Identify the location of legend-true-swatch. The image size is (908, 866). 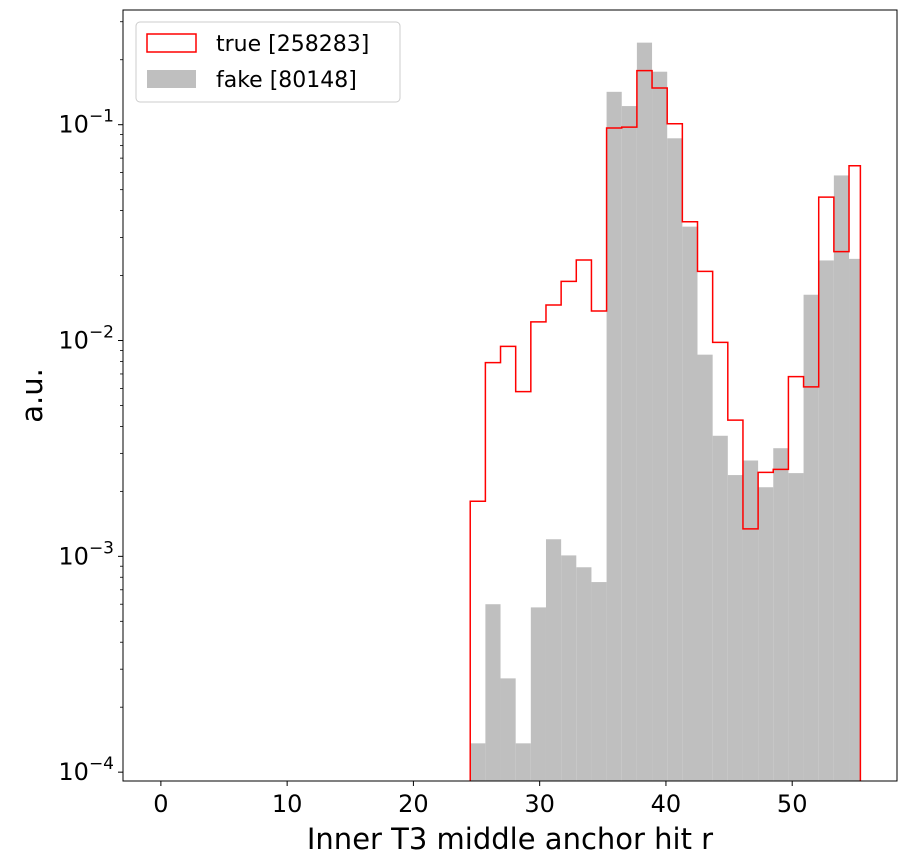
(171, 43).